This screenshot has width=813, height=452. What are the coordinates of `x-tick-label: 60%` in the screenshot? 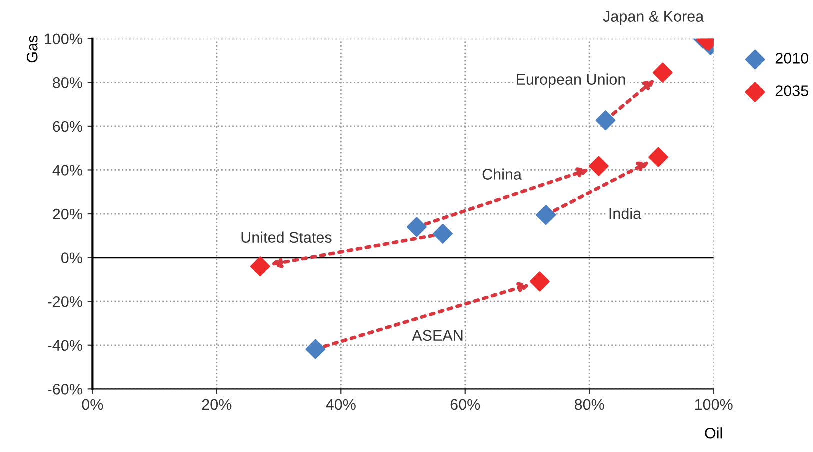 It's located at (465, 404).